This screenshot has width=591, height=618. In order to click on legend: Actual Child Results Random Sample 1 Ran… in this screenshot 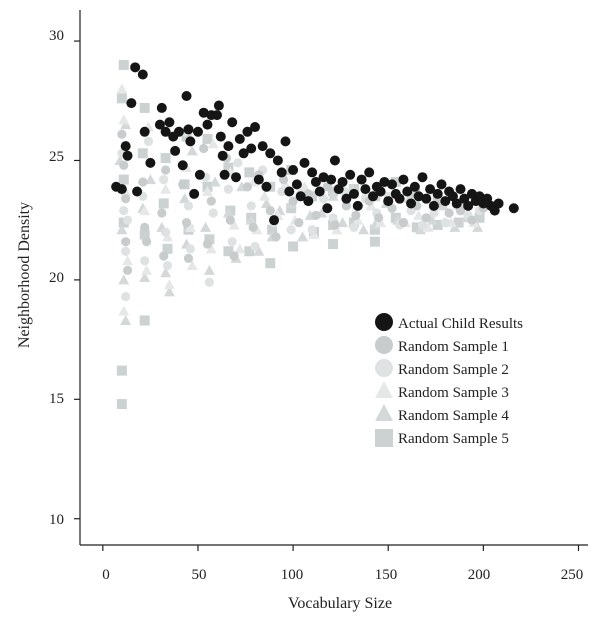, I will do `click(449, 380)`.